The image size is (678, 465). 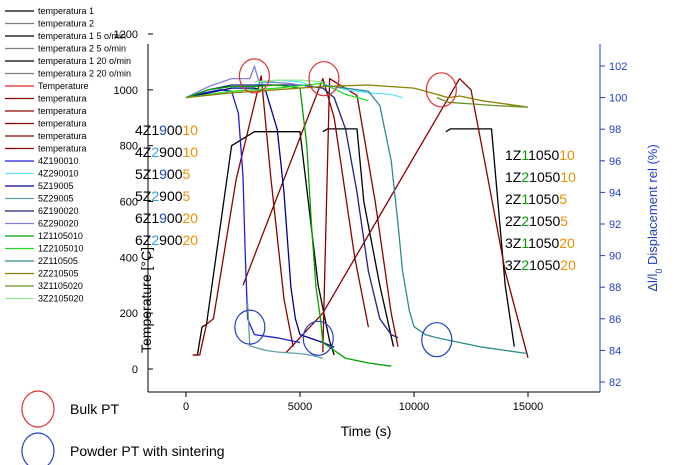 What do you see at coordinates (143, 152) in the screenshot?
I see `annotation-left-part: 4Z` at bounding box center [143, 152].